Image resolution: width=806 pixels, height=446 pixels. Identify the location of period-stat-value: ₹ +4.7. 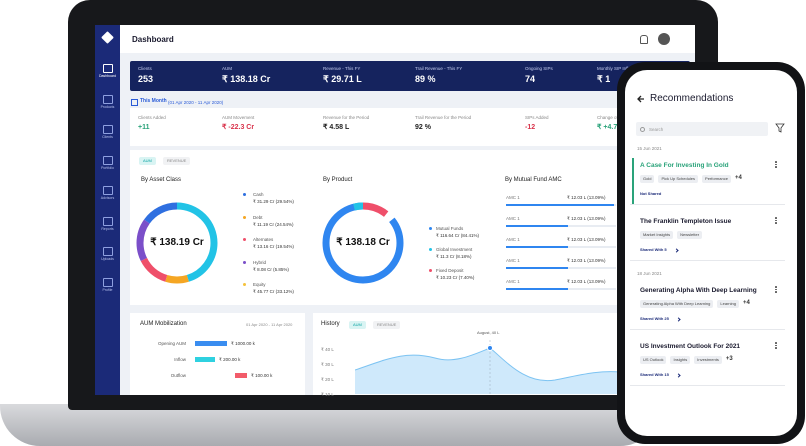
(607, 127).